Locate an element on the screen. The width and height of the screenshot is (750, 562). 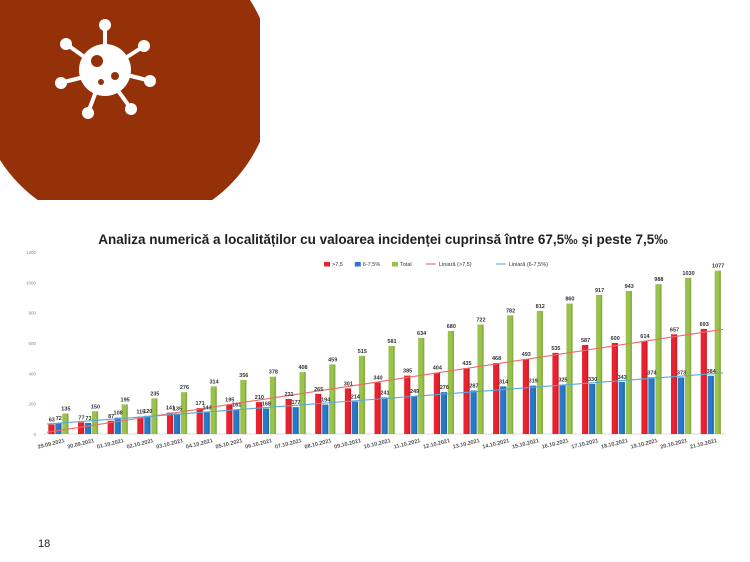
data-label: 600 is located at coordinates (615, 339).